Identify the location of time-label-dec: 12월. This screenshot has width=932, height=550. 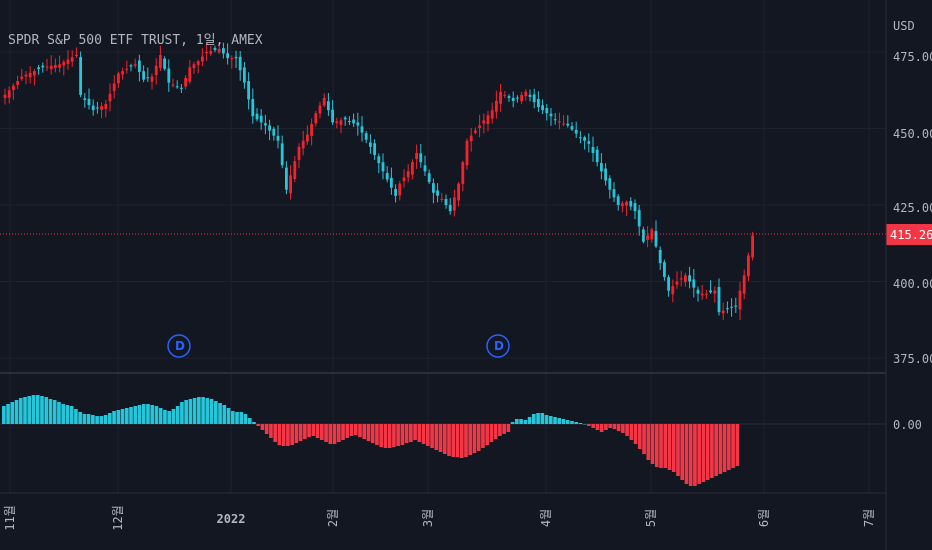
(118, 518).